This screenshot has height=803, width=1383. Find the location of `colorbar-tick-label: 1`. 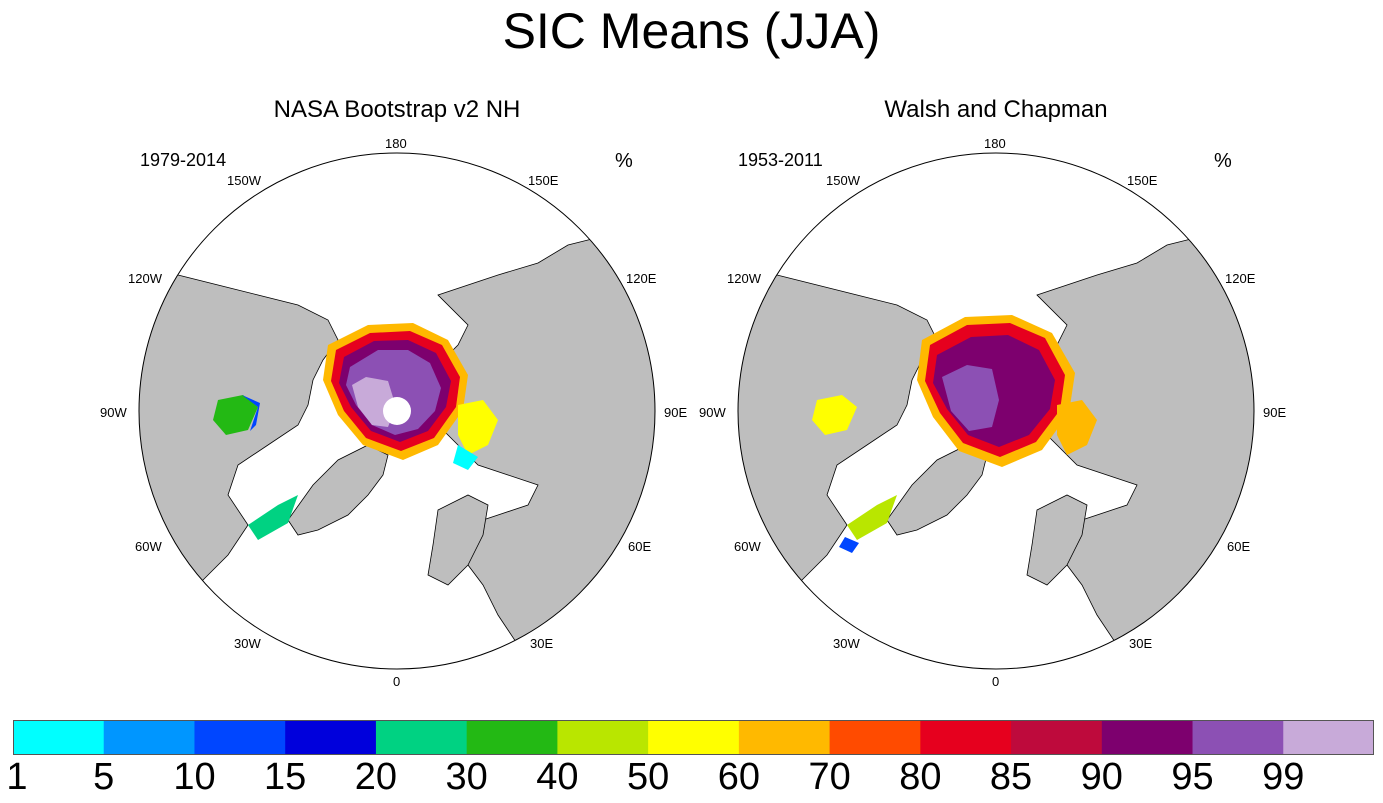

colorbar-tick-label: 1 is located at coordinates (17, 777).